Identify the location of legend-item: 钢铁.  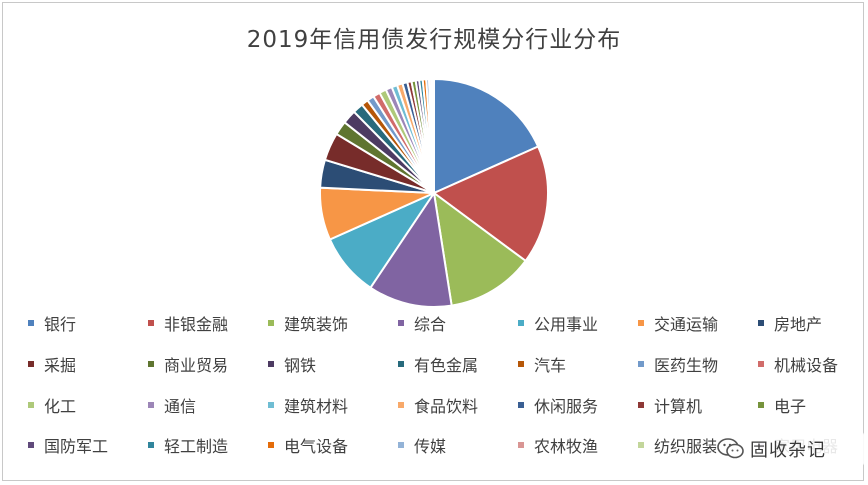
(292, 364).